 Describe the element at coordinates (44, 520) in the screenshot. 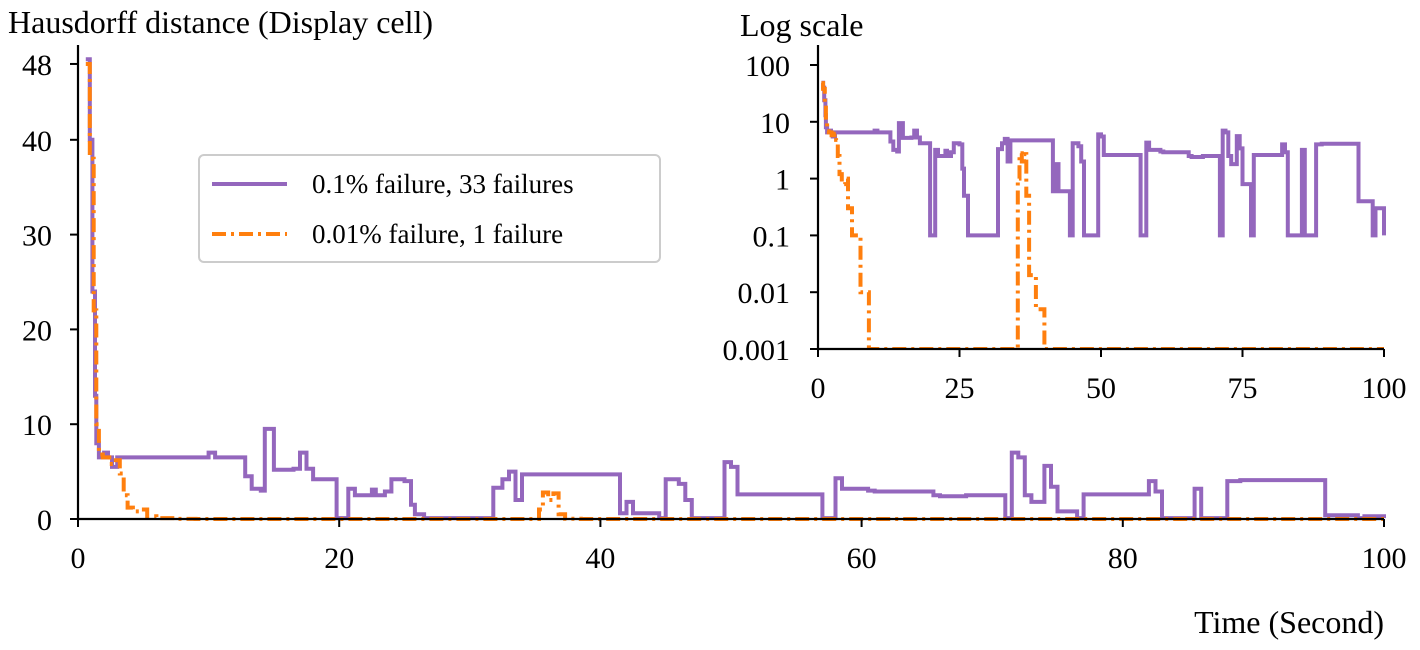

I see `y-tick-label: 0` at that location.